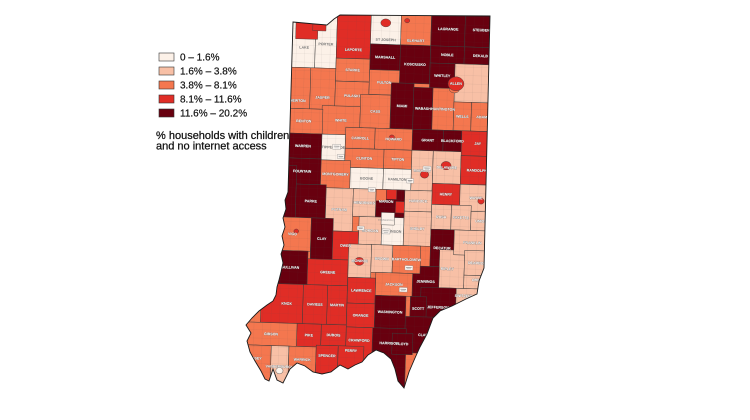 This screenshot has height=420, width=750. I want to click on svg-text: FRANKLIN, so click(472, 243).